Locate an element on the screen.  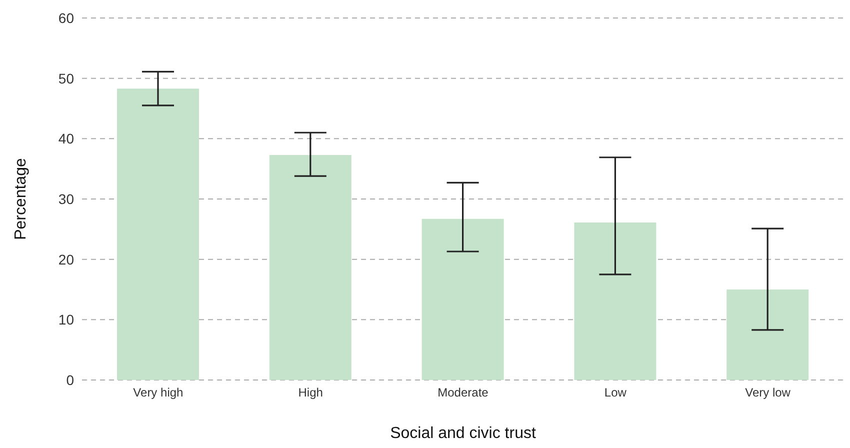
y-tick-label: 0 is located at coordinates (70, 380).